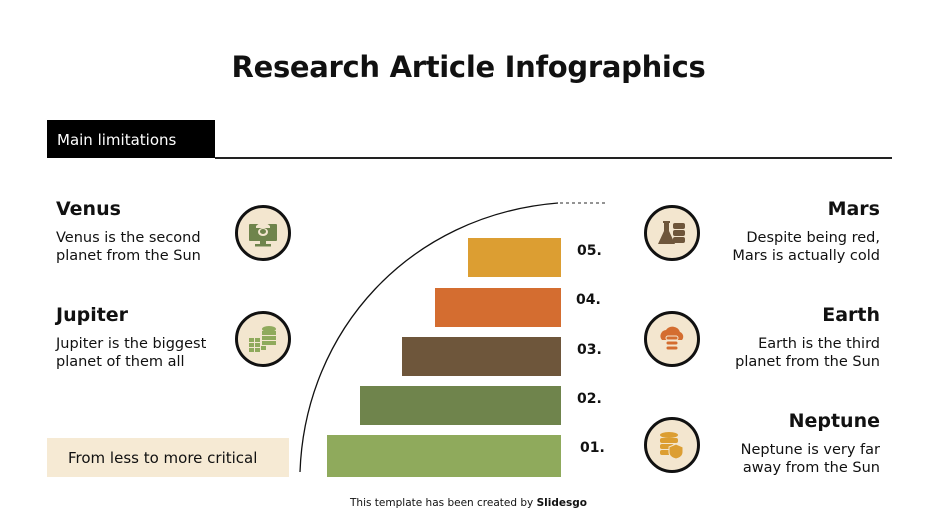 This screenshot has height=527, width=937. What do you see at coordinates (88, 209) in the screenshot?
I see `venus-heading: Venus` at bounding box center [88, 209].